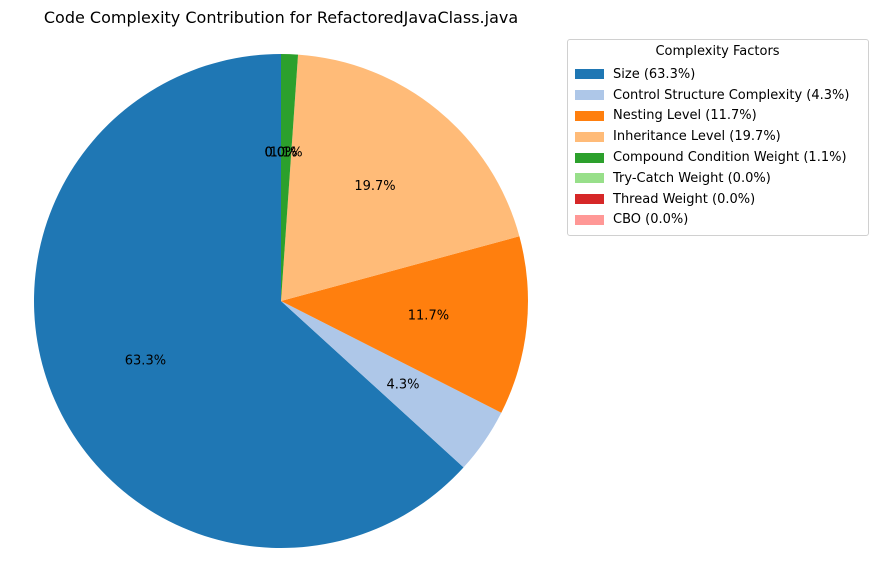 The height and width of the screenshot is (581, 881). I want to click on pie-label-5: 0.0%, so click(280, 152).